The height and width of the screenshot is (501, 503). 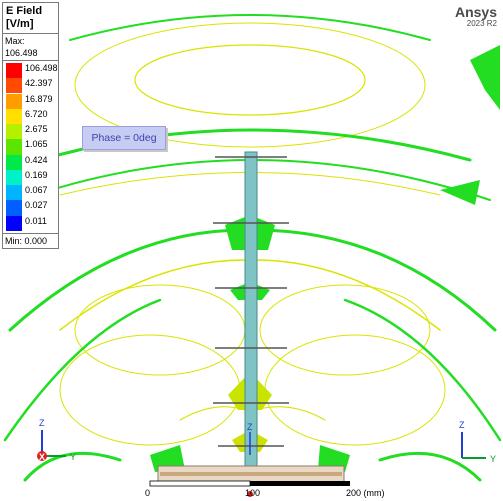 What do you see at coordinates (250, 427) in the screenshot?
I see `triad-center-z-label: Z` at bounding box center [250, 427].